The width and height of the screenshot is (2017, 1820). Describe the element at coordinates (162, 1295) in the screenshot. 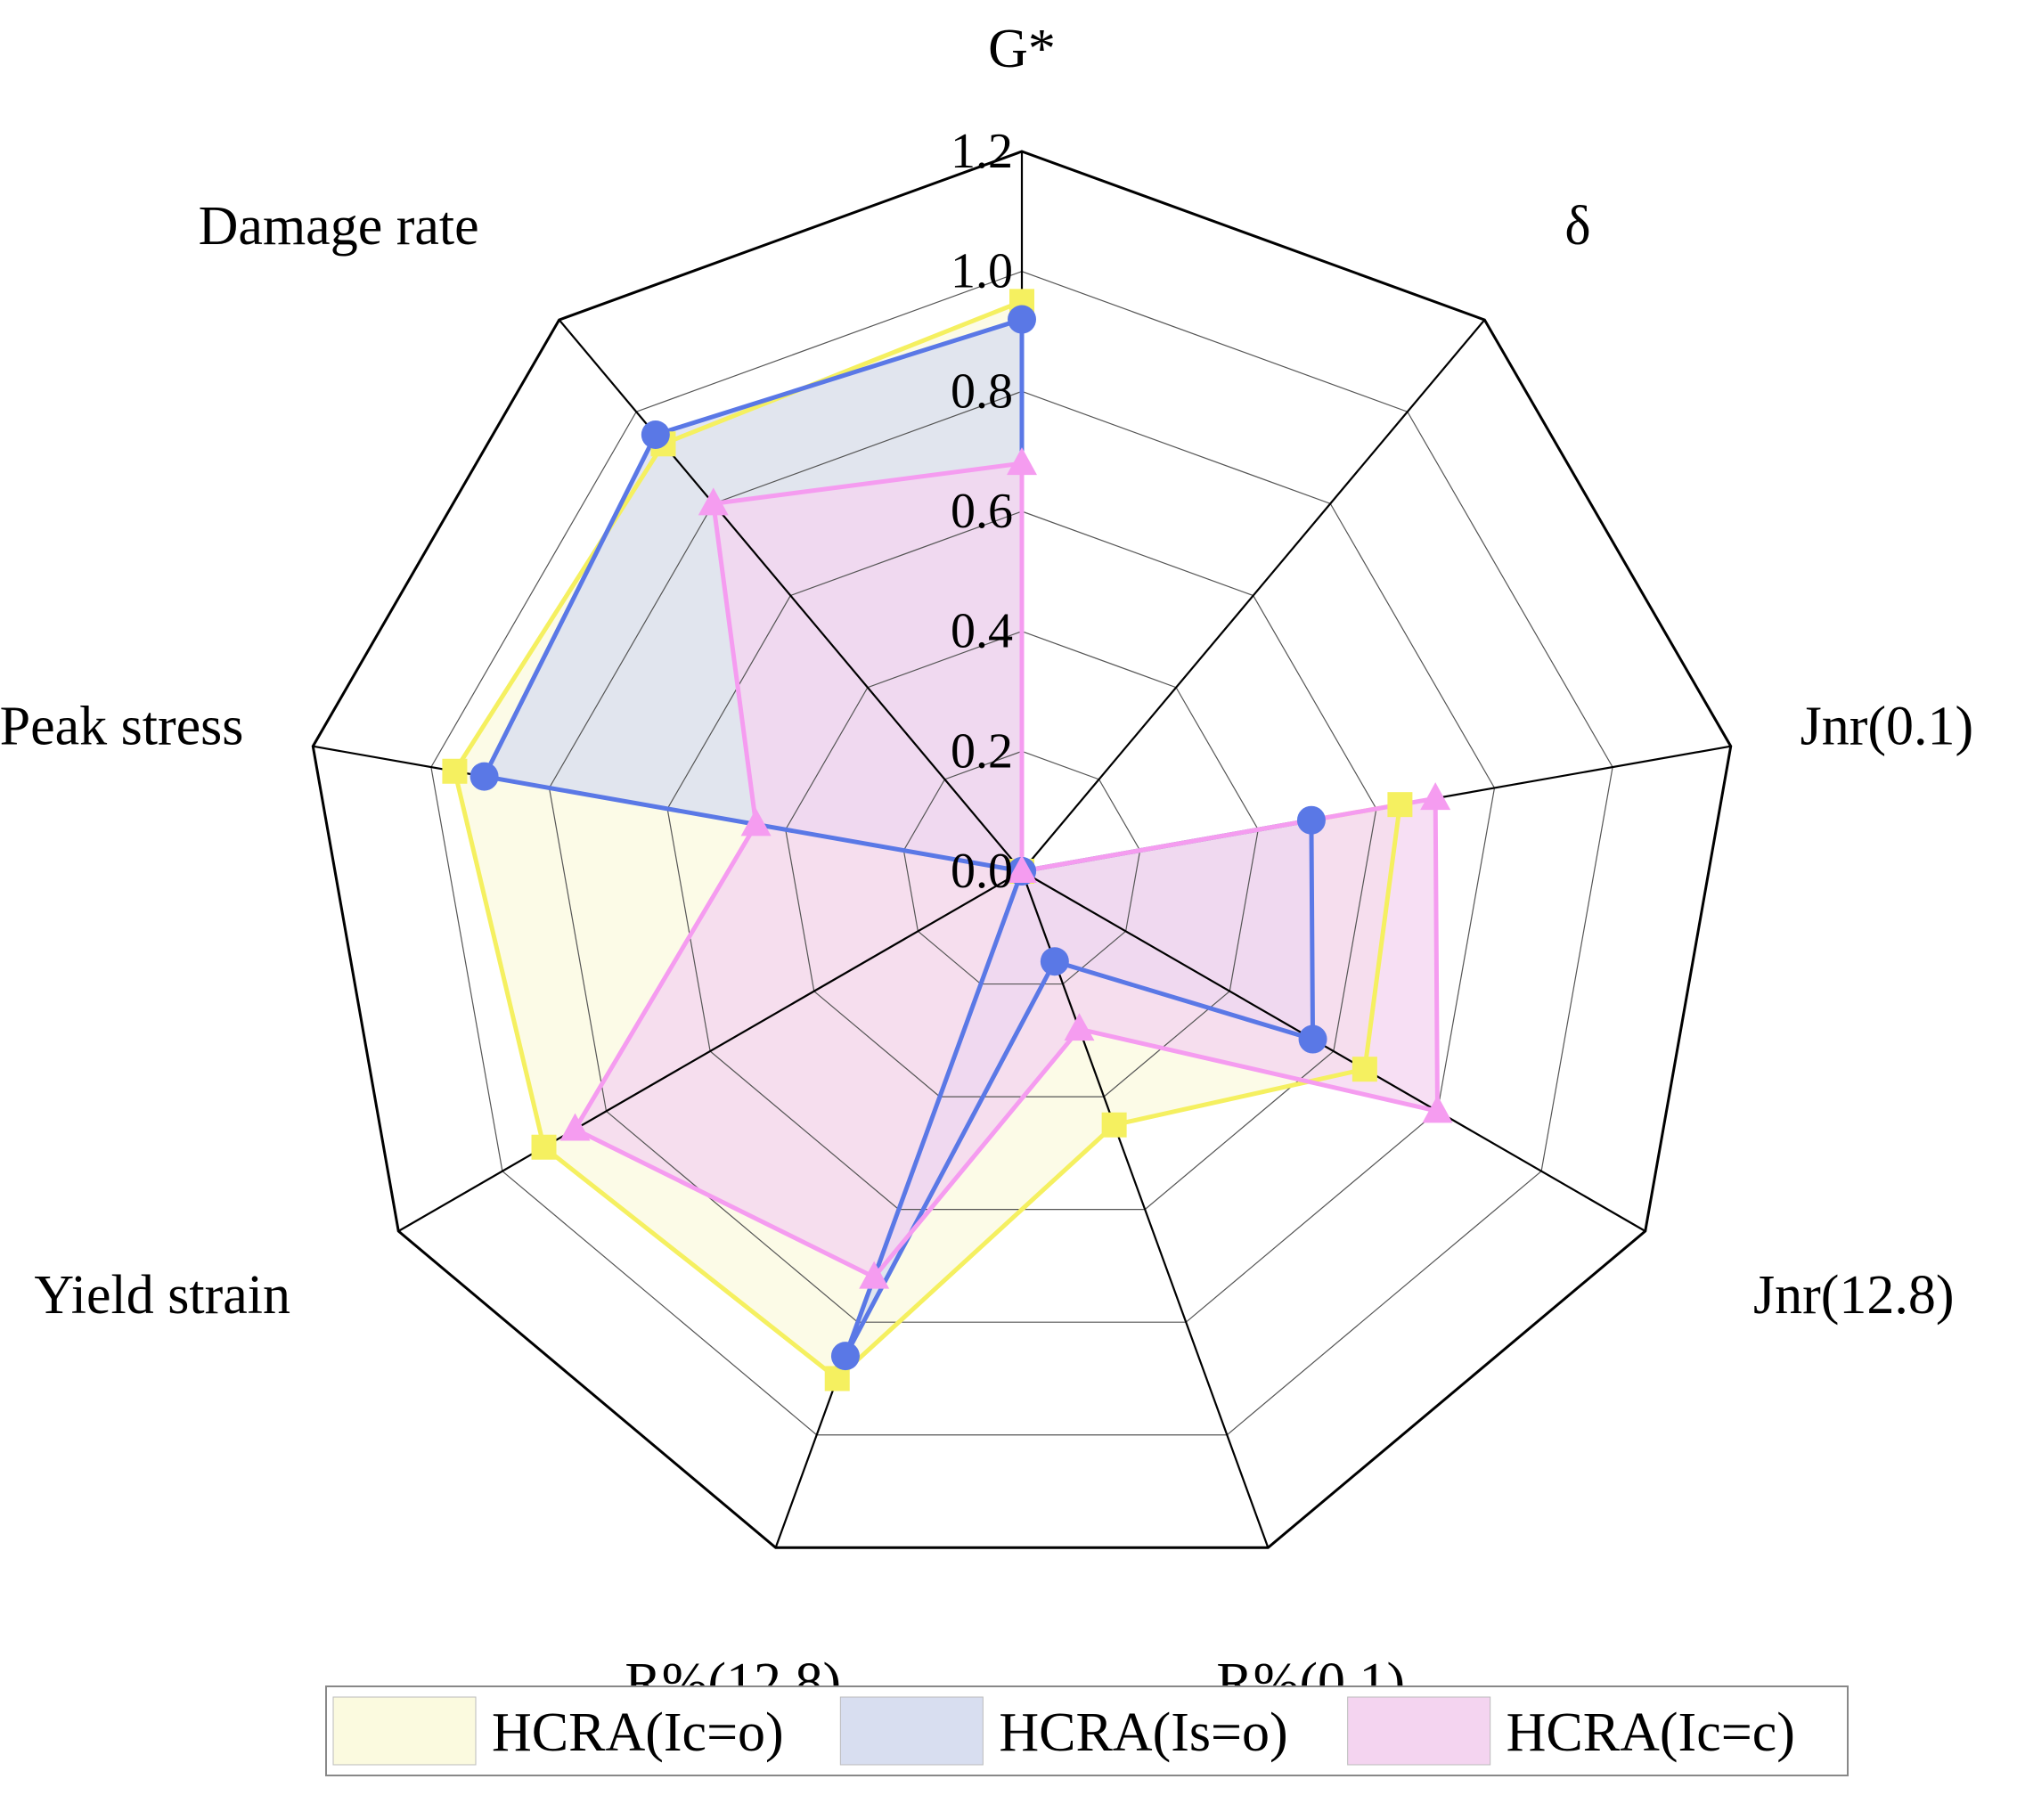

I see `axis-label-6: Yield strain` at that location.